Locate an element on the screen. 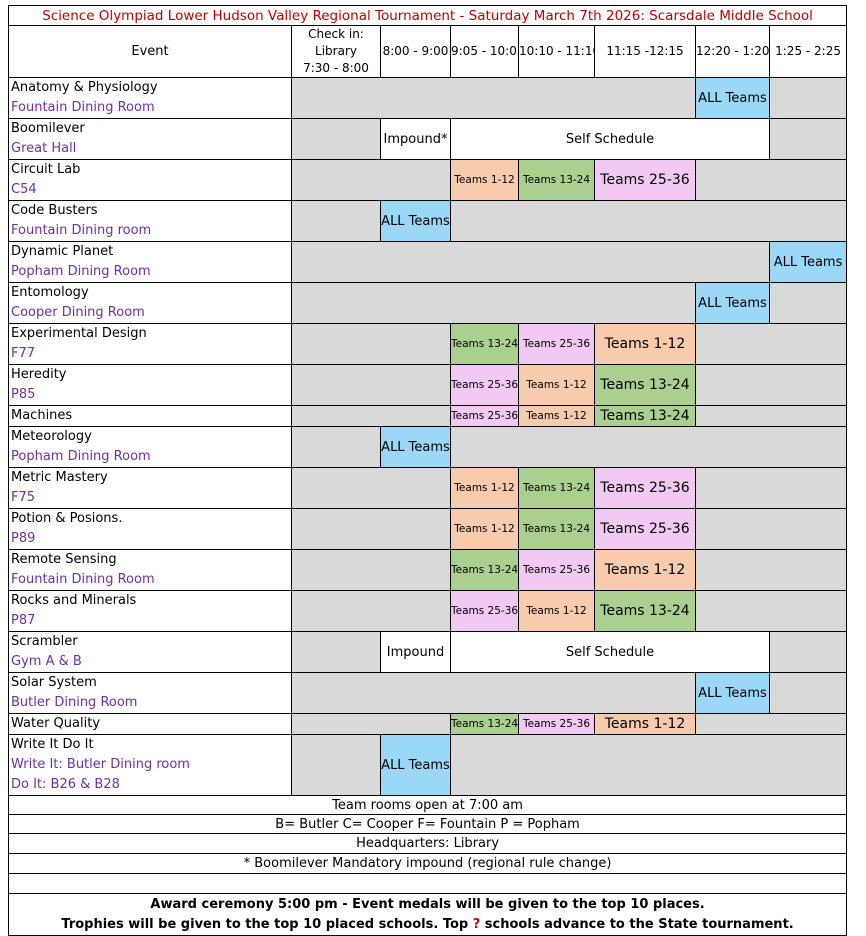  header-check-in: Check in: Library 7:30 - 8:00 is located at coordinates (336, 51).